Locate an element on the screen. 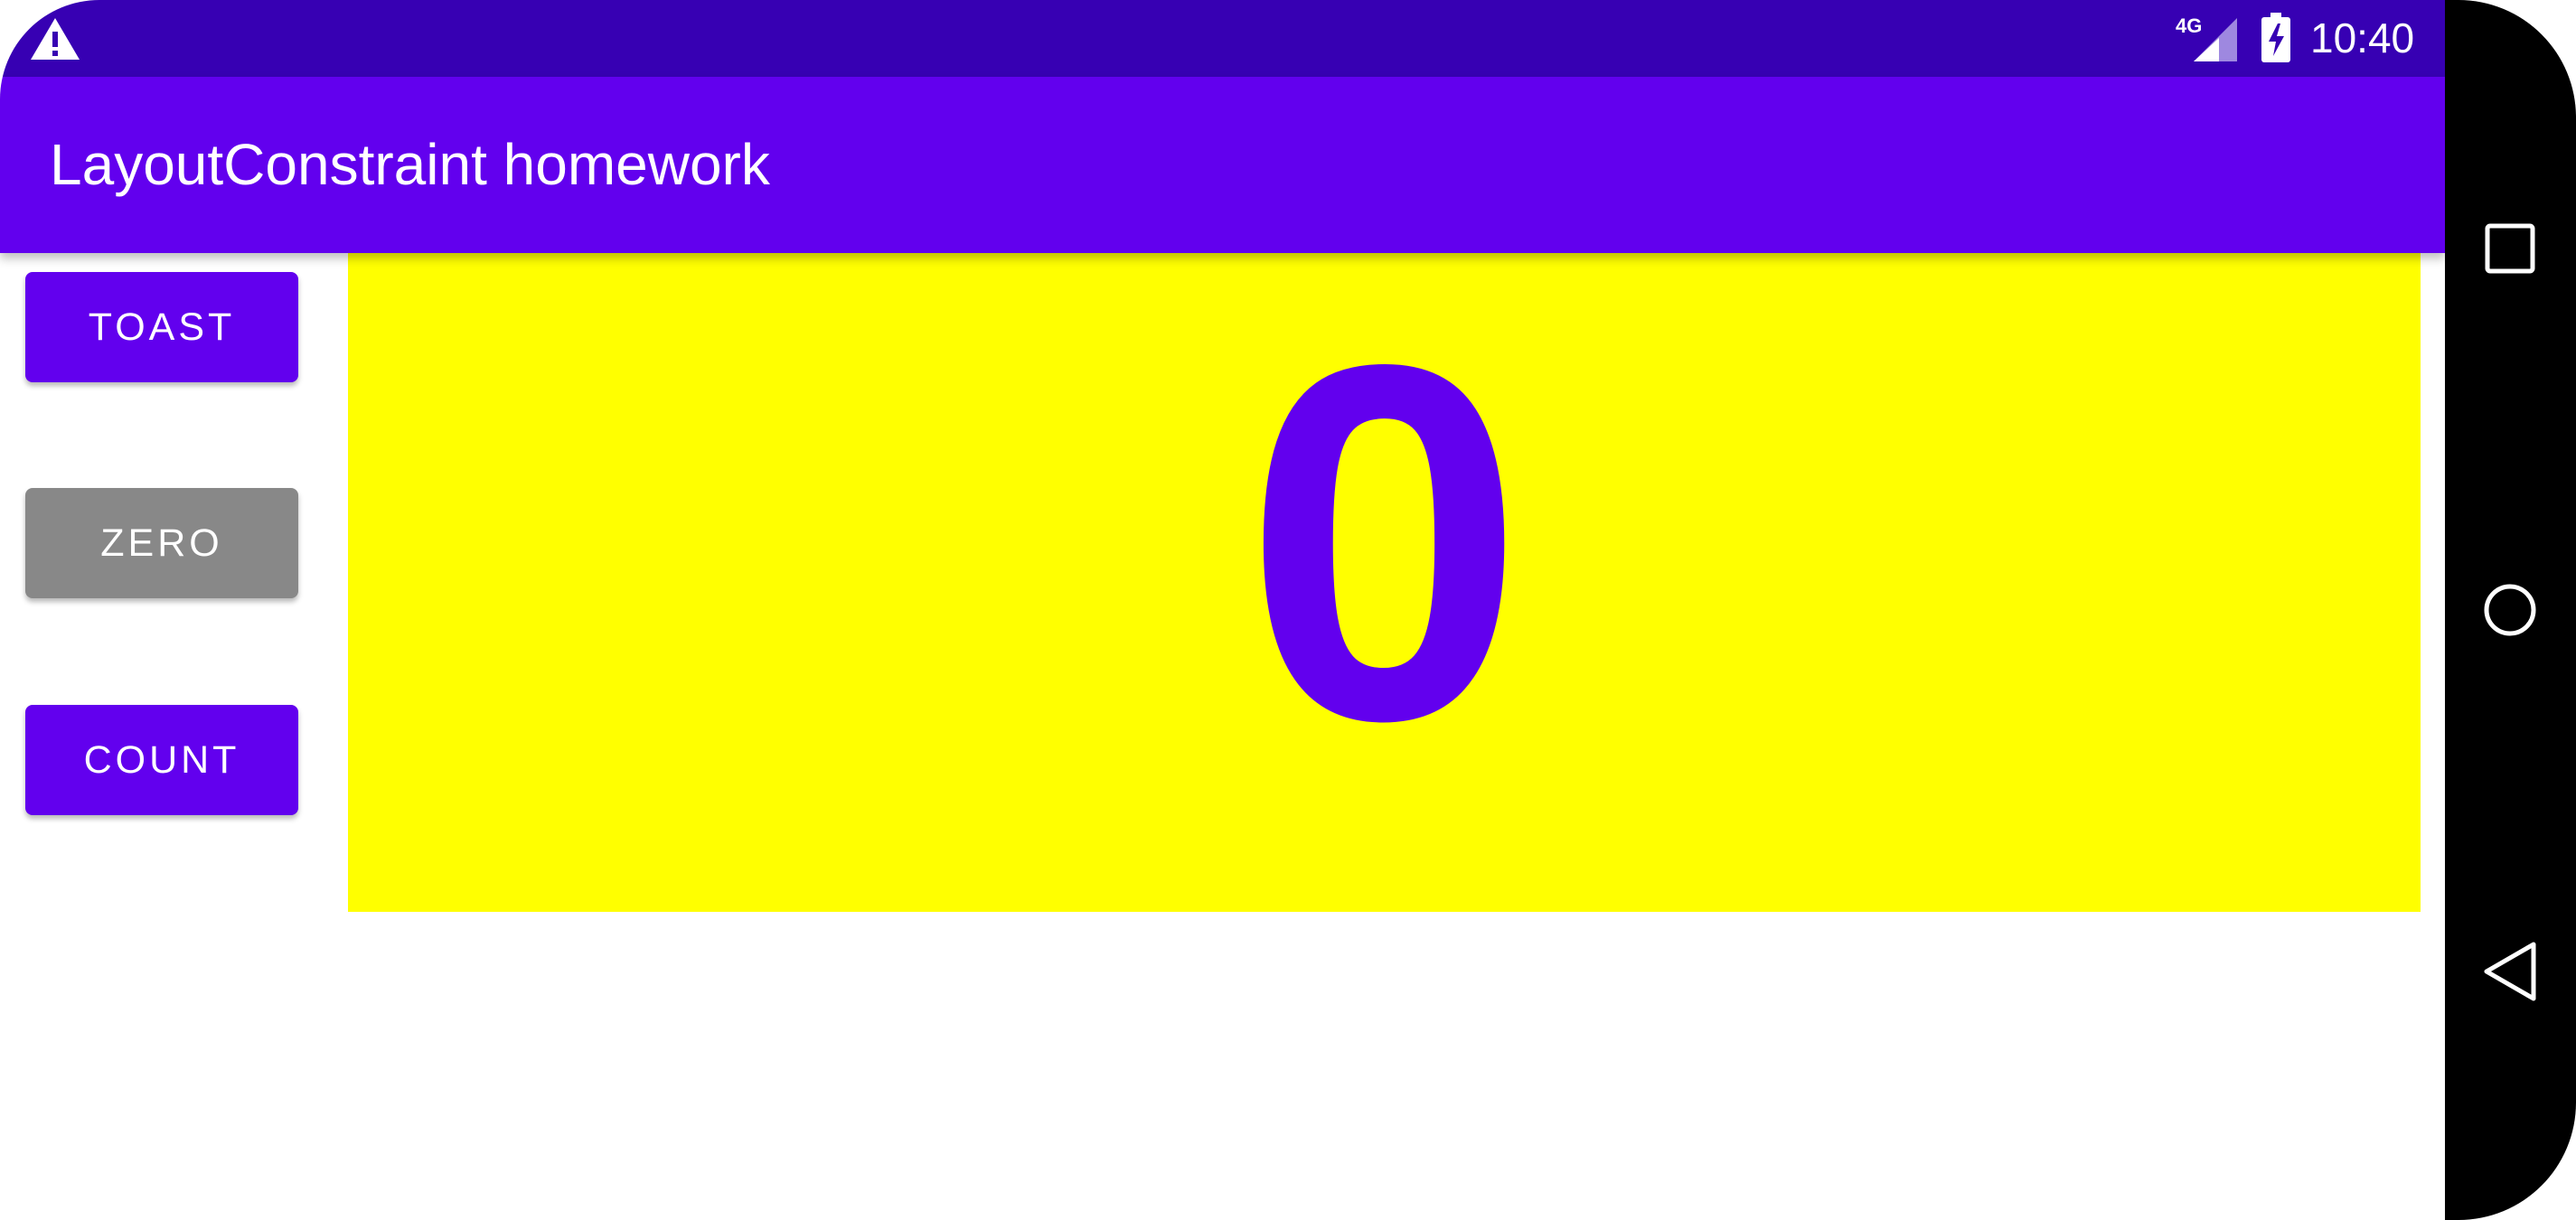 This screenshot has width=2576, height=1220. app-title: LayoutConstraint homework is located at coordinates (410, 164).